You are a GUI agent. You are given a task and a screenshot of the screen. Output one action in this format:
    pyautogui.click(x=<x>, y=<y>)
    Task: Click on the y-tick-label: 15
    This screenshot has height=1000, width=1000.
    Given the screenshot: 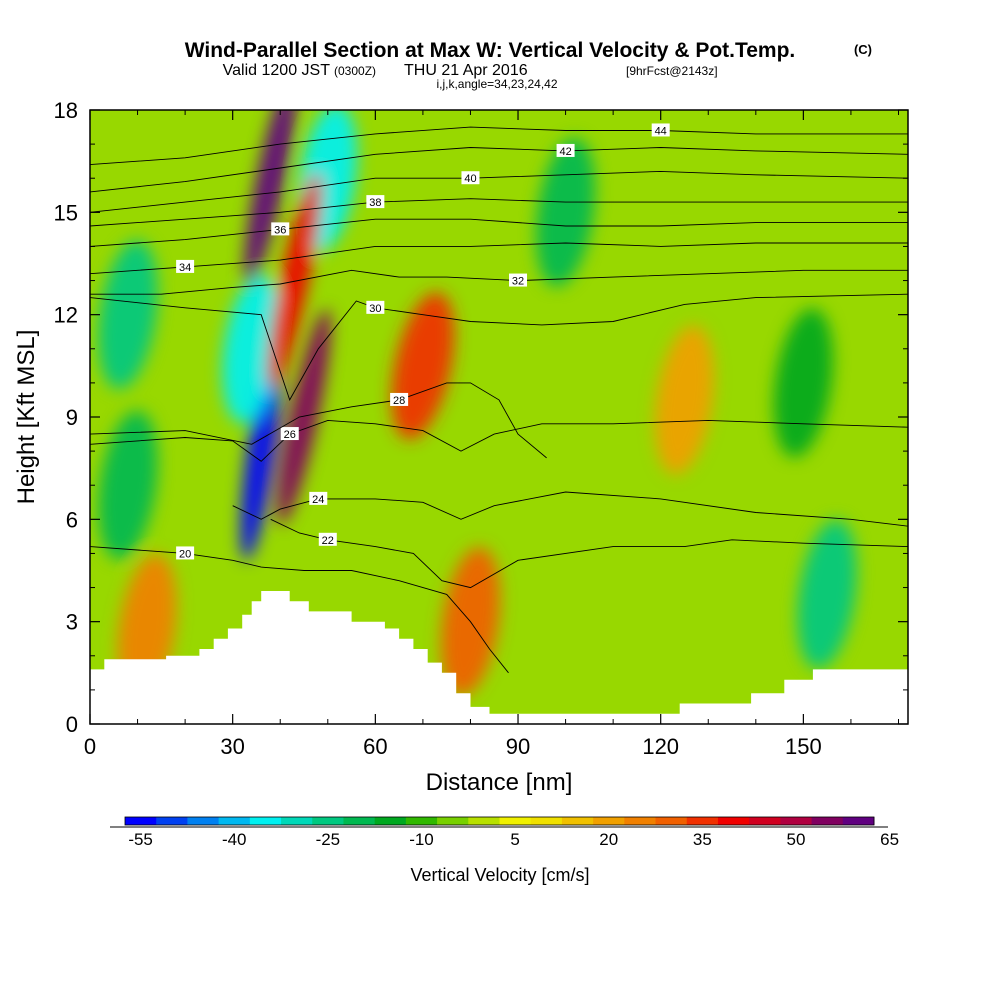 What is the action you would take?
    pyautogui.click(x=66, y=212)
    